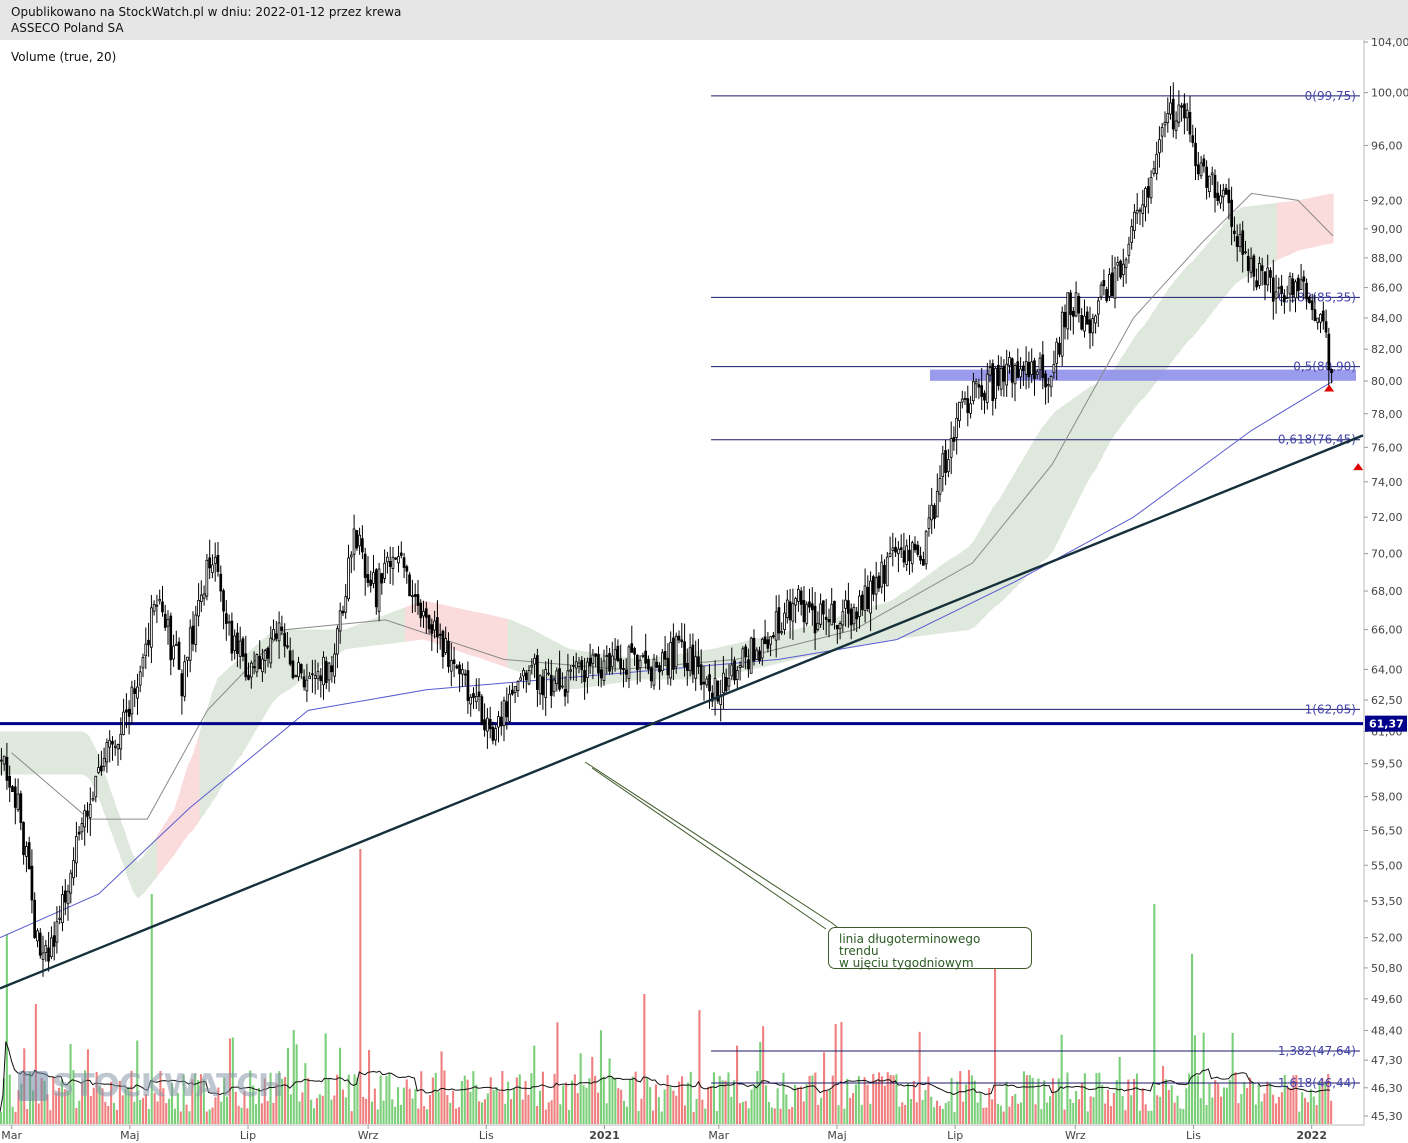  I want to click on y-tick-label: 80,00, so click(1387, 381).